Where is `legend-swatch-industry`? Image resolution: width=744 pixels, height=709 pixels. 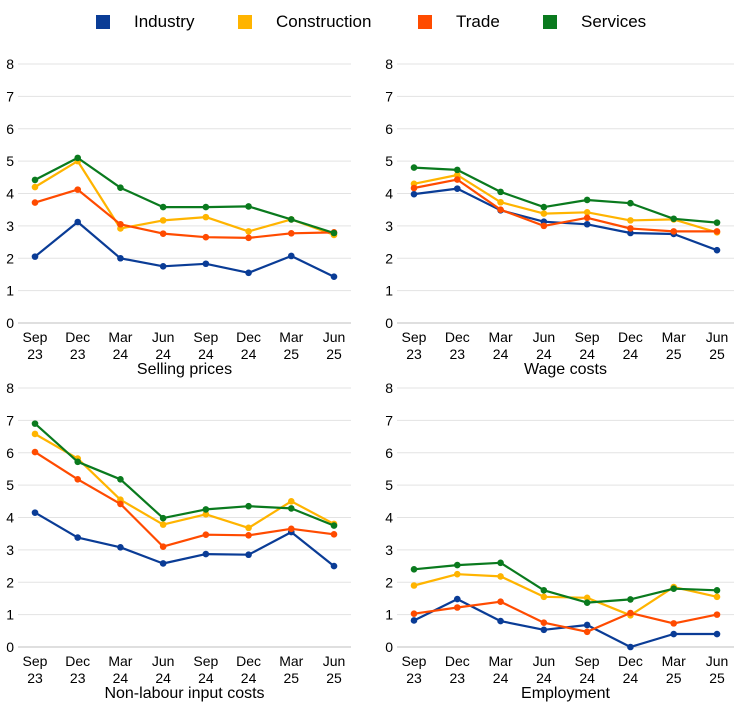 legend-swatch-industry is located at coordinates (103, 22).